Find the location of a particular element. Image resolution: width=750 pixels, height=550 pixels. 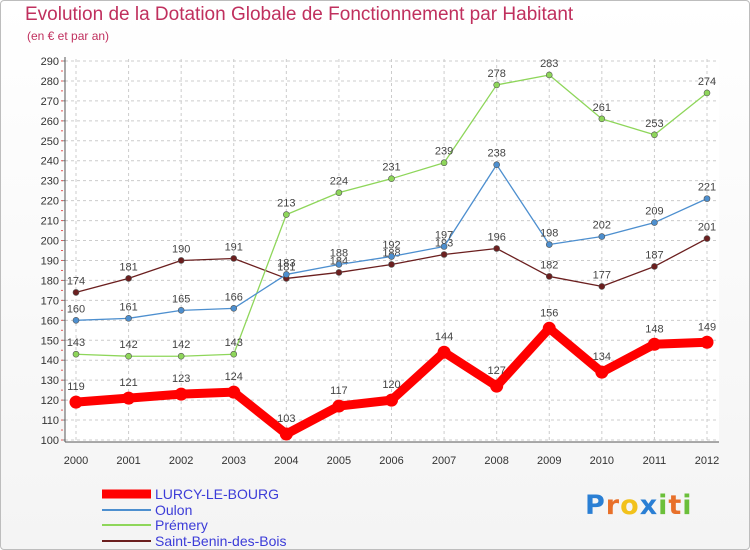

legend-label: Prémery is located at coordinates (181, 525).